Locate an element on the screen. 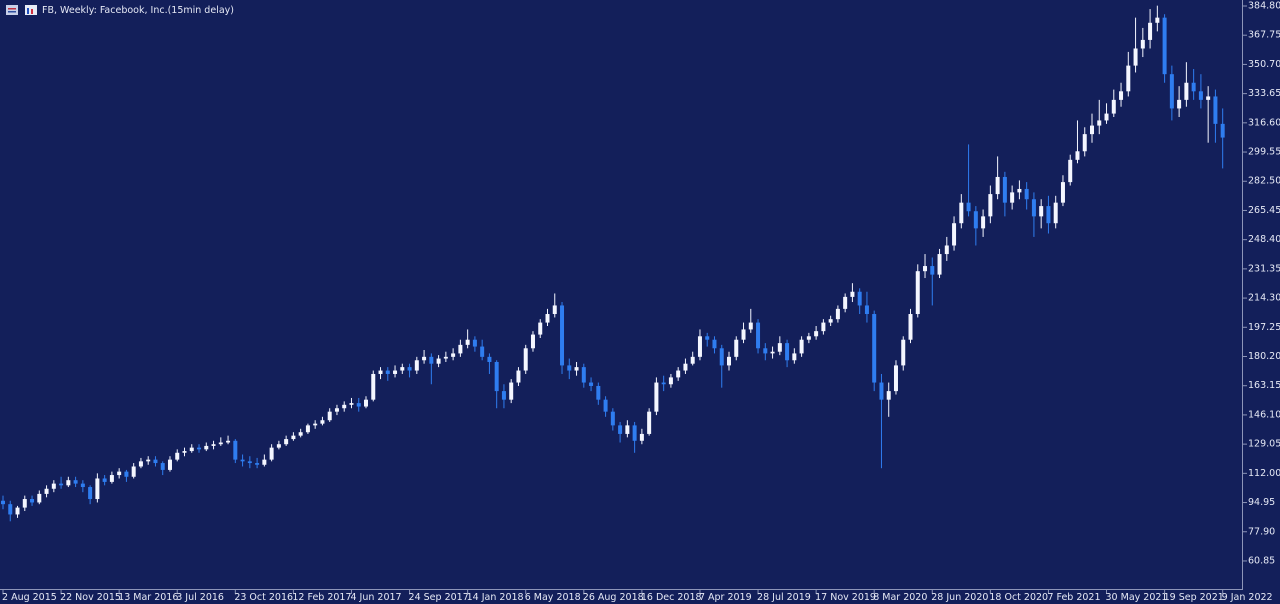 Image resolution: width=1280 pixels, height=604 pixels. y-tick-label: 248.40 is located at coordinates (1264, 239).